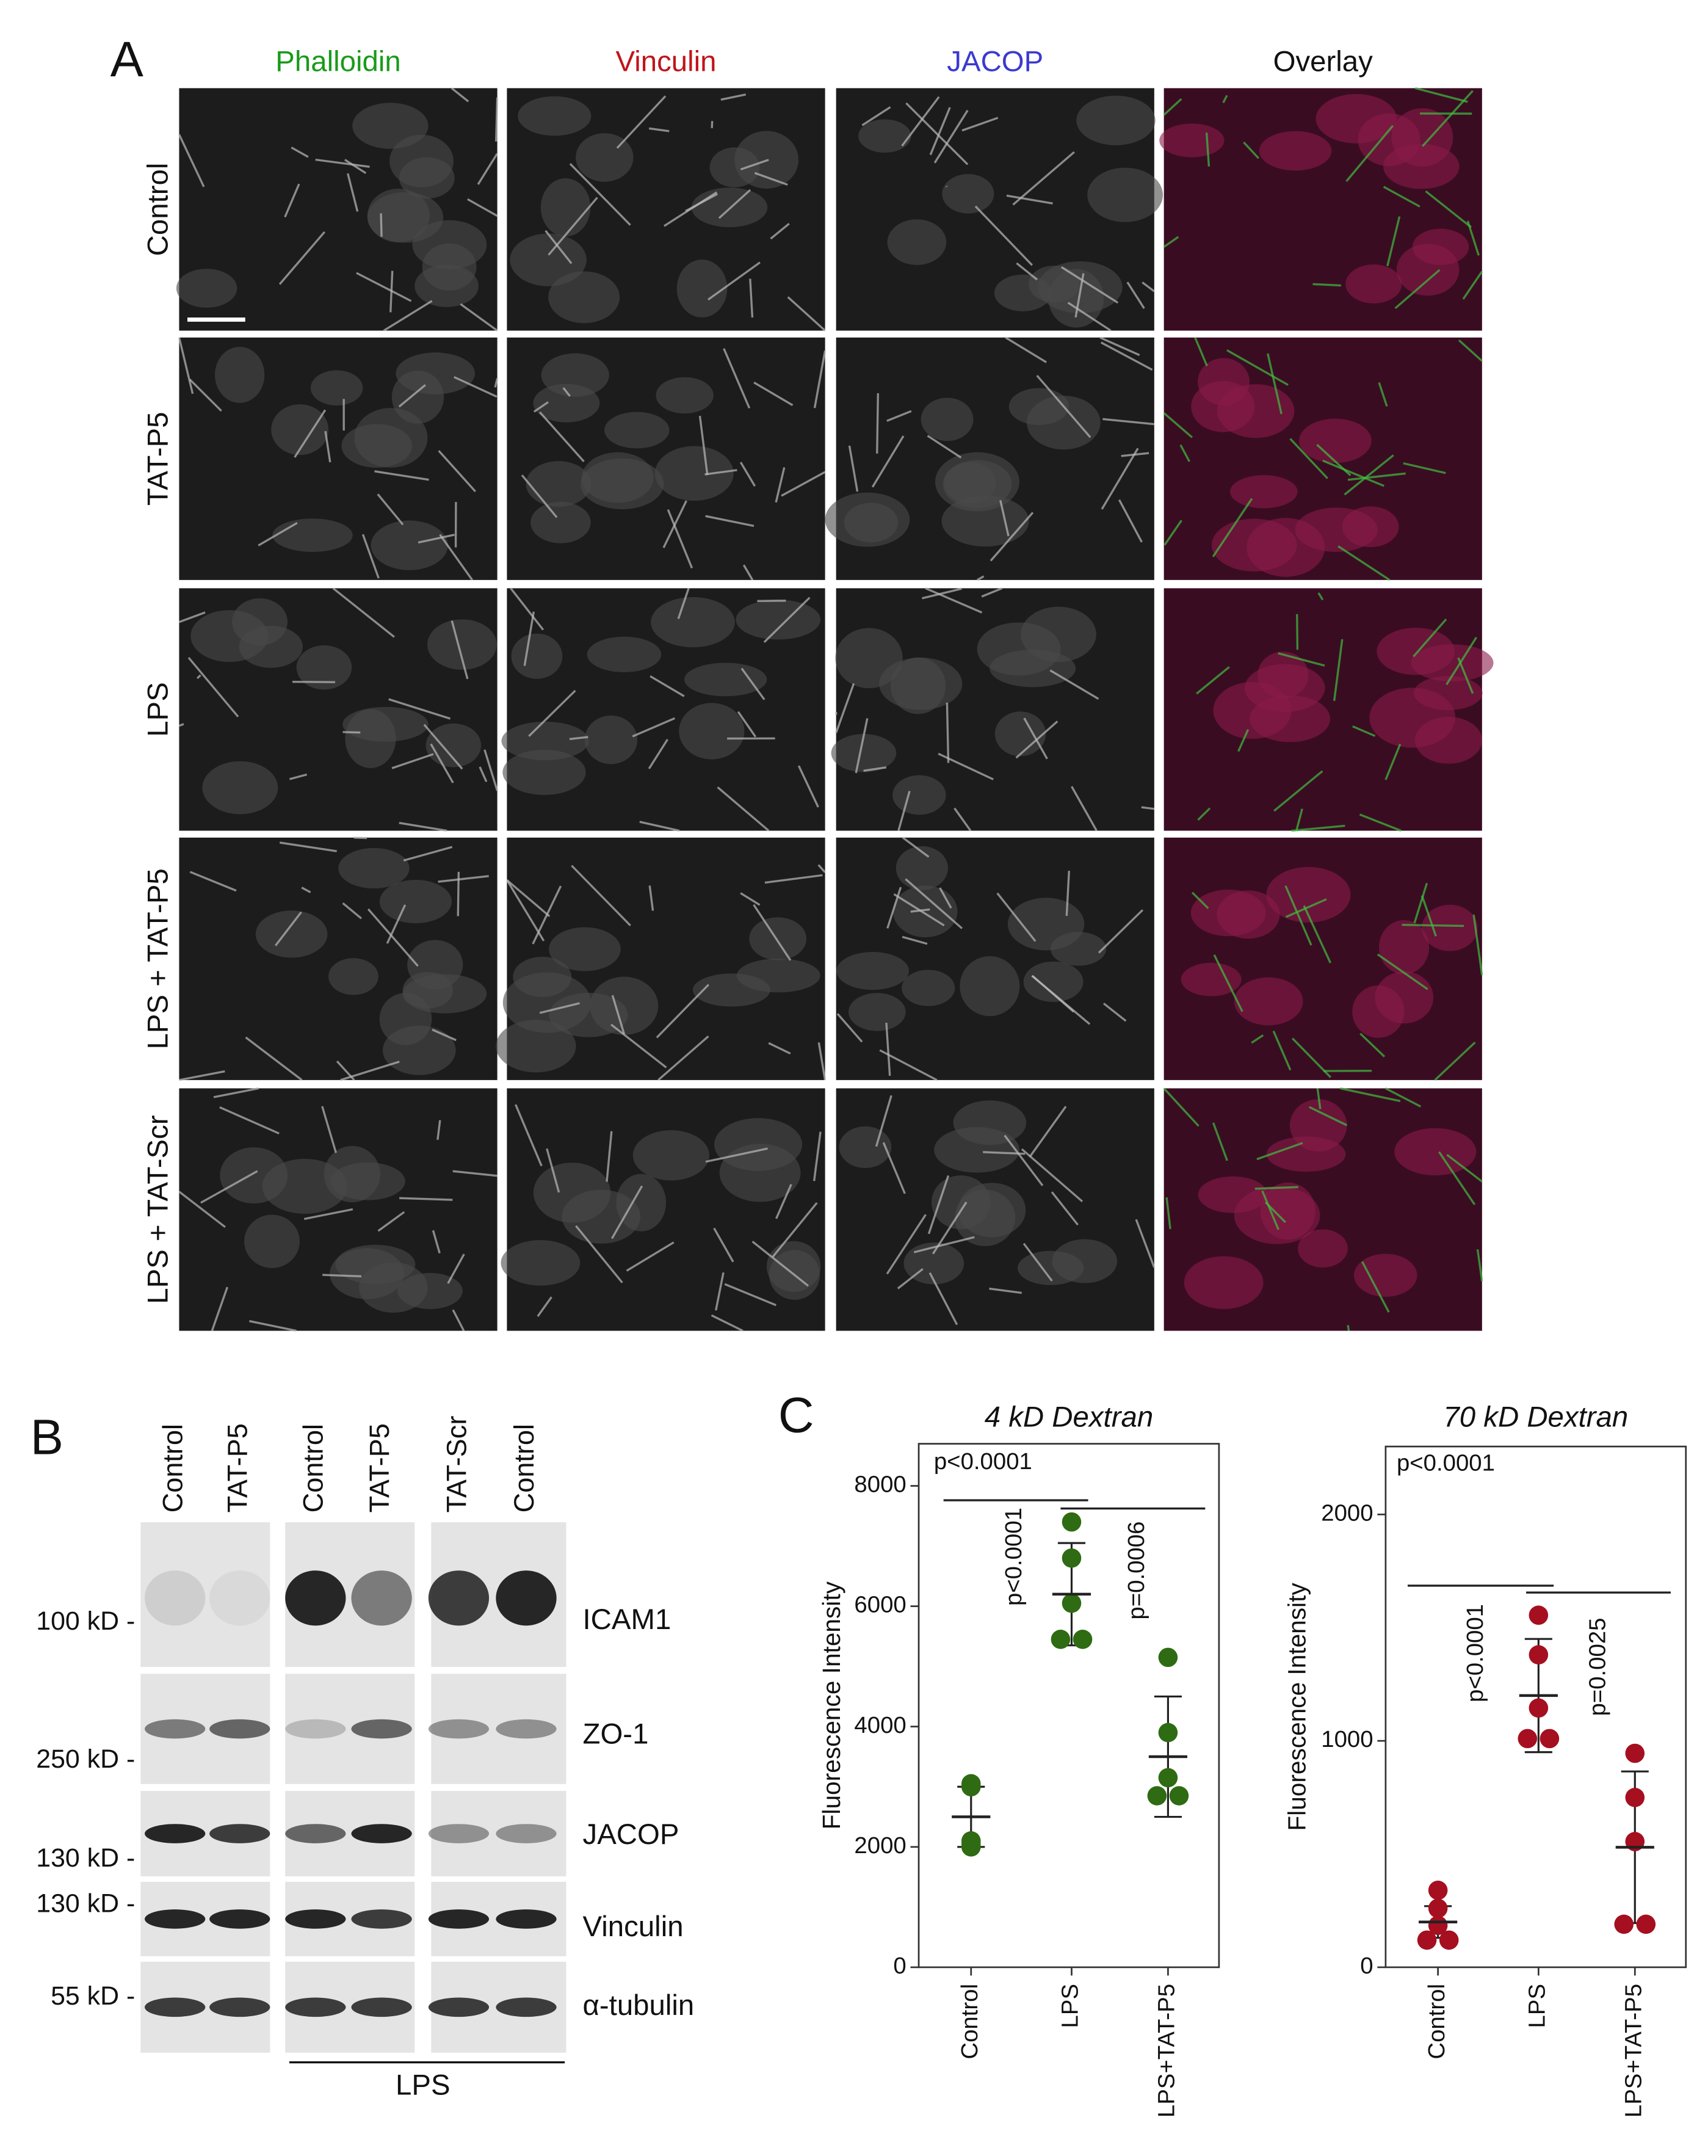 The width and height of the screenshot is (1708, 2156). I want to click on p-value: p<0.0001, so click(1475, 1653).